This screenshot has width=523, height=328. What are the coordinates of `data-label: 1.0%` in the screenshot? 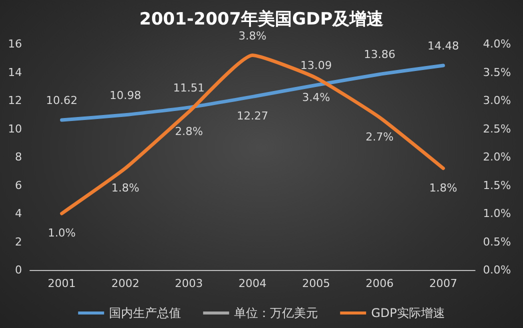 It's located at (62, 233).